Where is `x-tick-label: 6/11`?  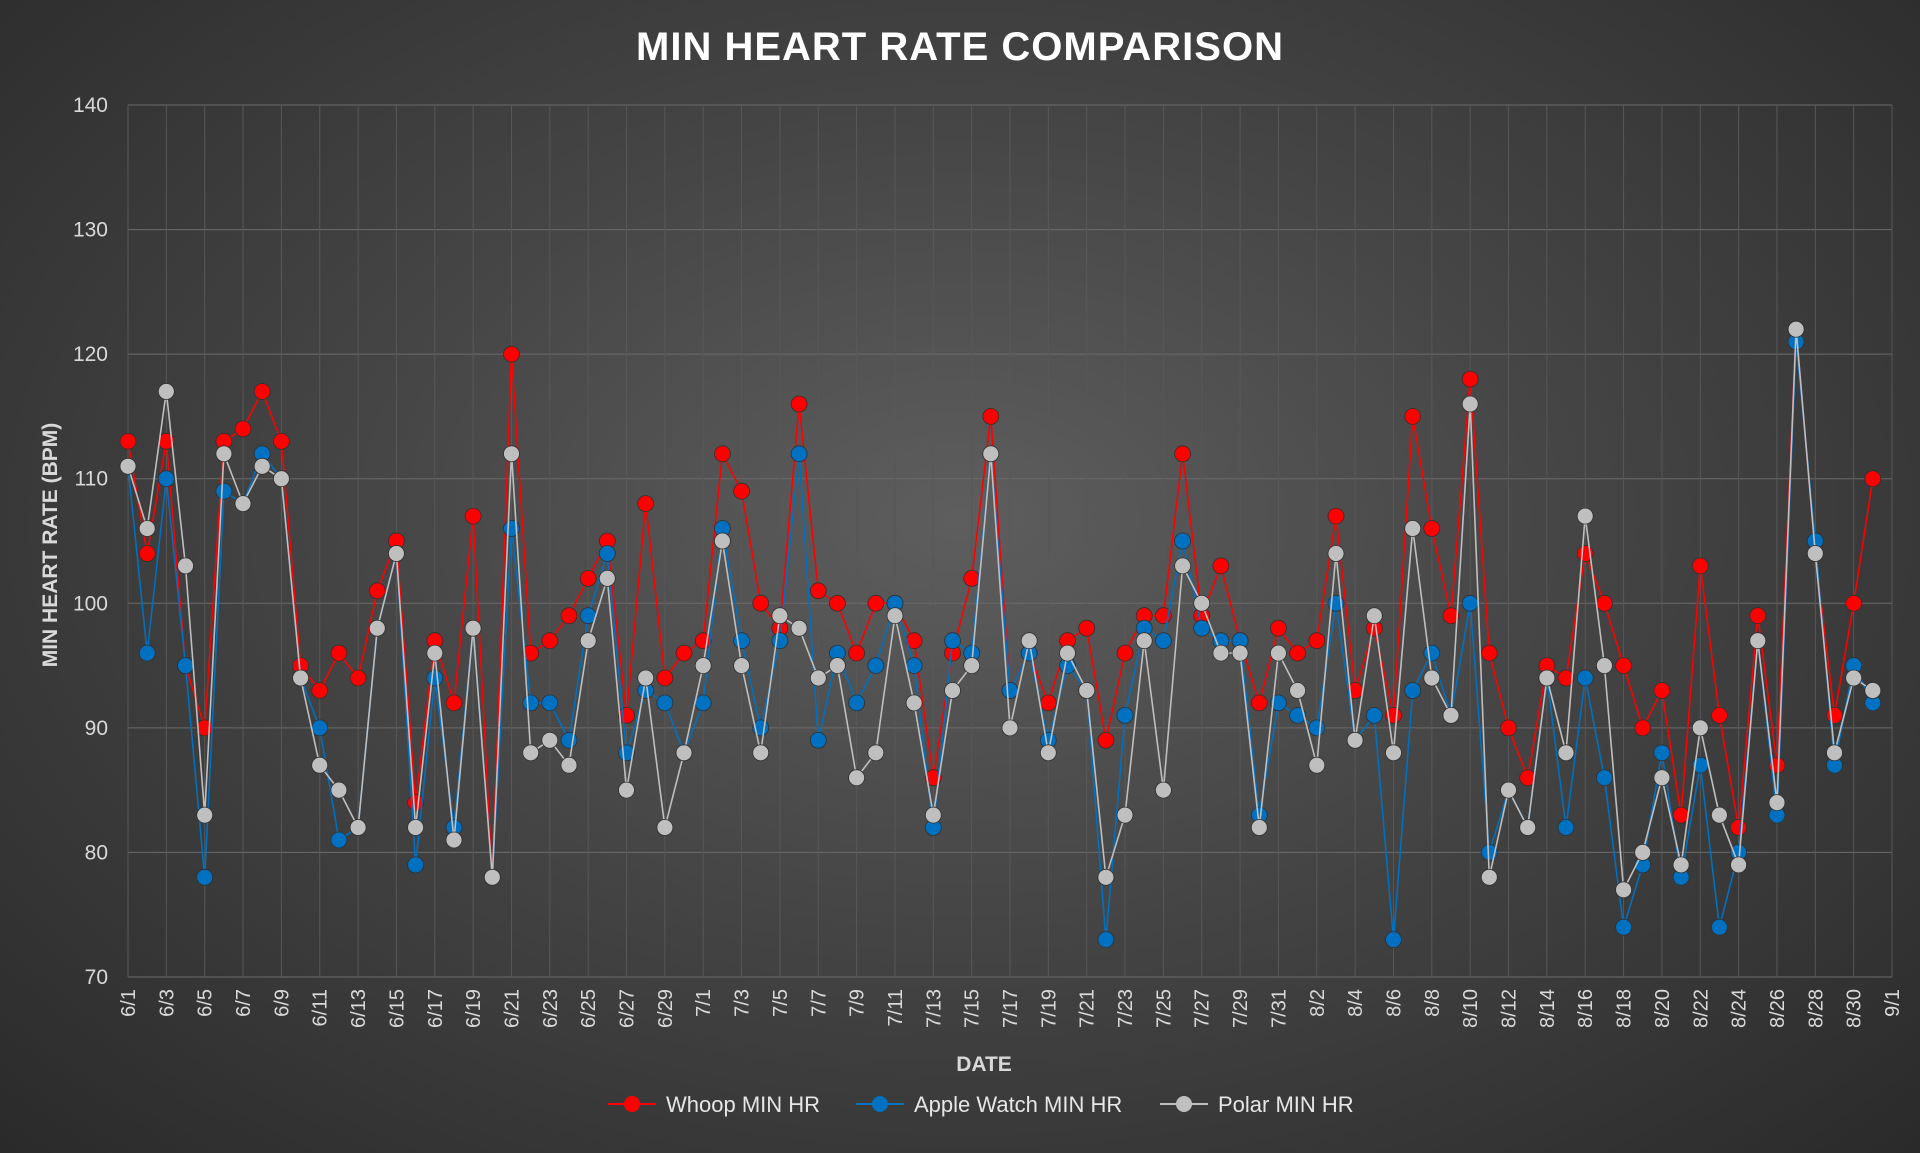 x-tick-label: 6/11 is located at coordinates (321, 1007).